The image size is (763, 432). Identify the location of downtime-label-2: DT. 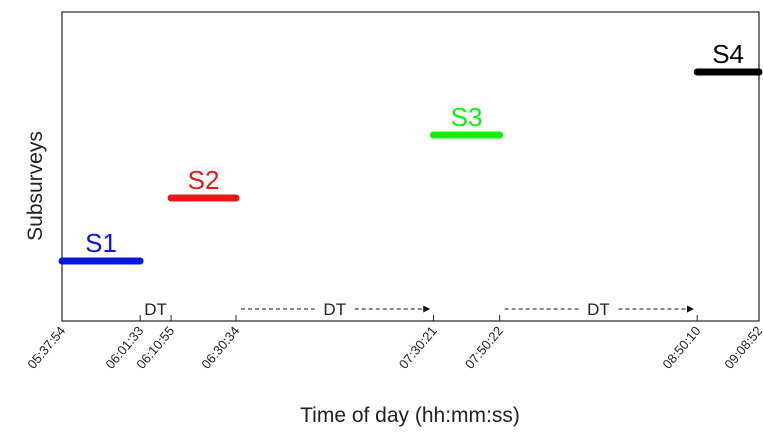
(334, 309).